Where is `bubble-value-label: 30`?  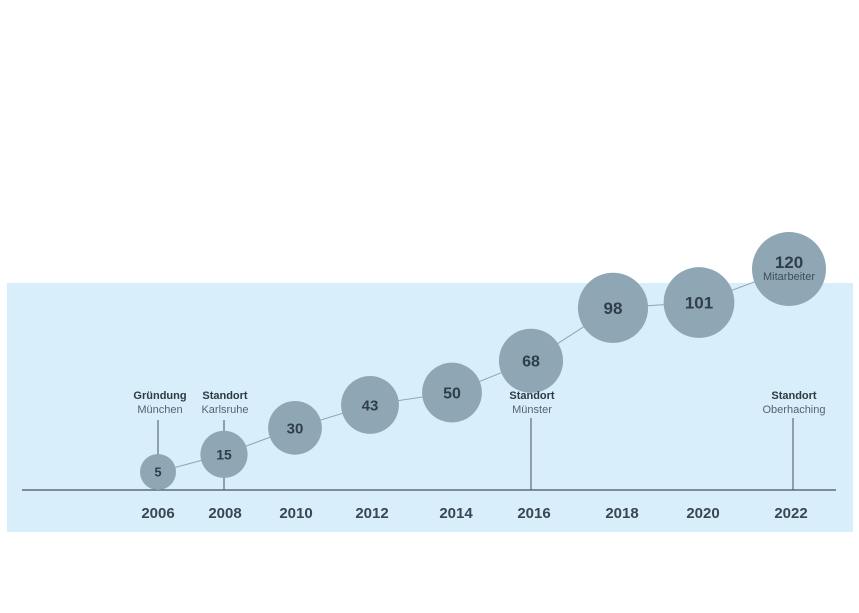 bubble-value-label: 30 is located at coordinates (295, 428).